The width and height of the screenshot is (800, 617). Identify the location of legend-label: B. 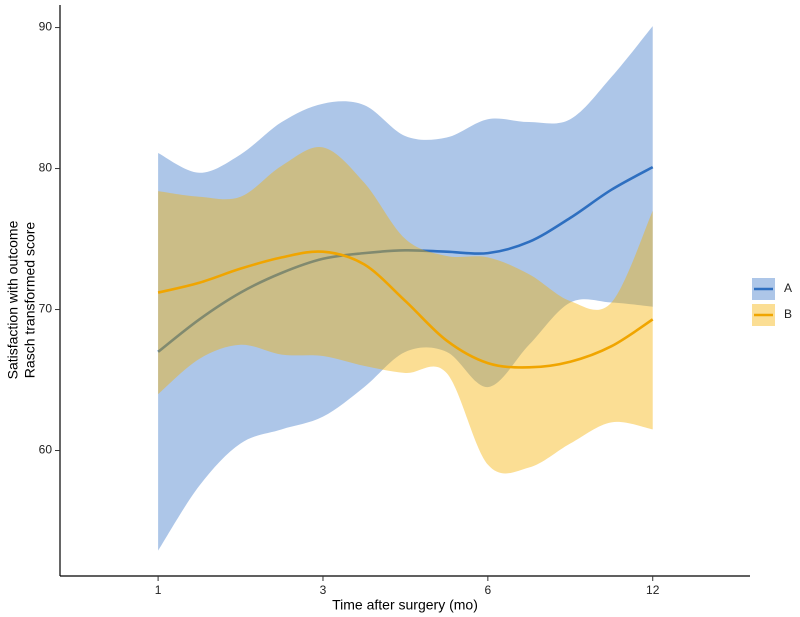
(788, 314).